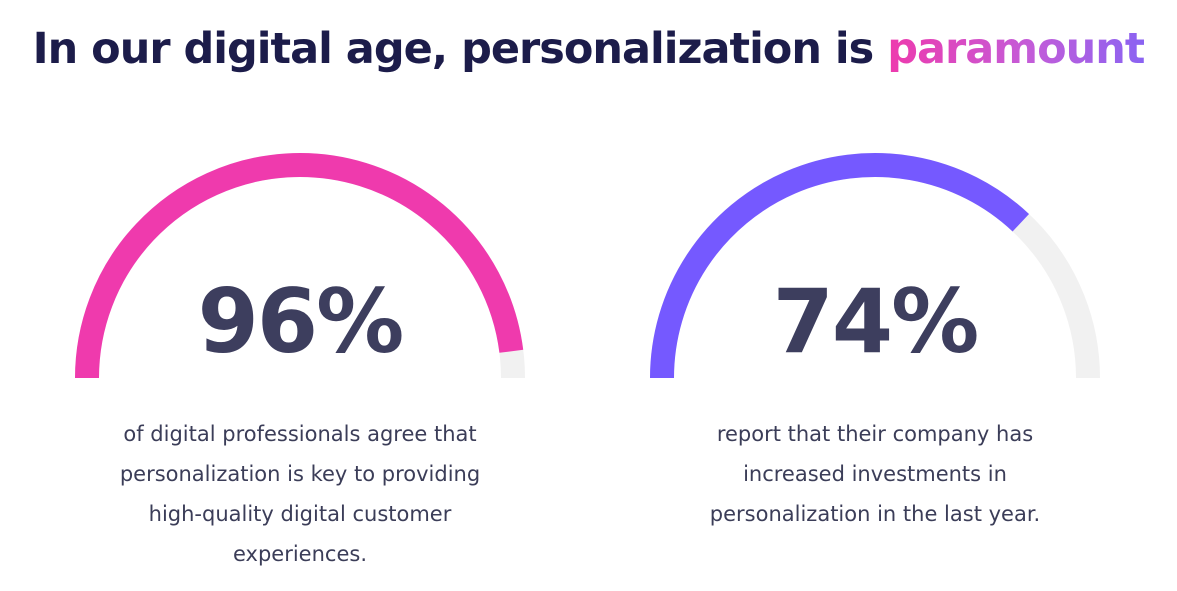  I want to click on caption-line: report that their company has, so click(875, 434).